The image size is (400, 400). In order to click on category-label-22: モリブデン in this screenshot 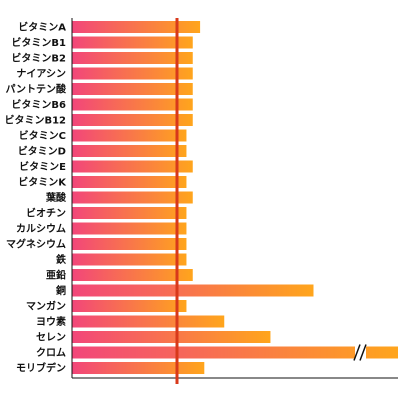, I will do `click(41, 368)`.